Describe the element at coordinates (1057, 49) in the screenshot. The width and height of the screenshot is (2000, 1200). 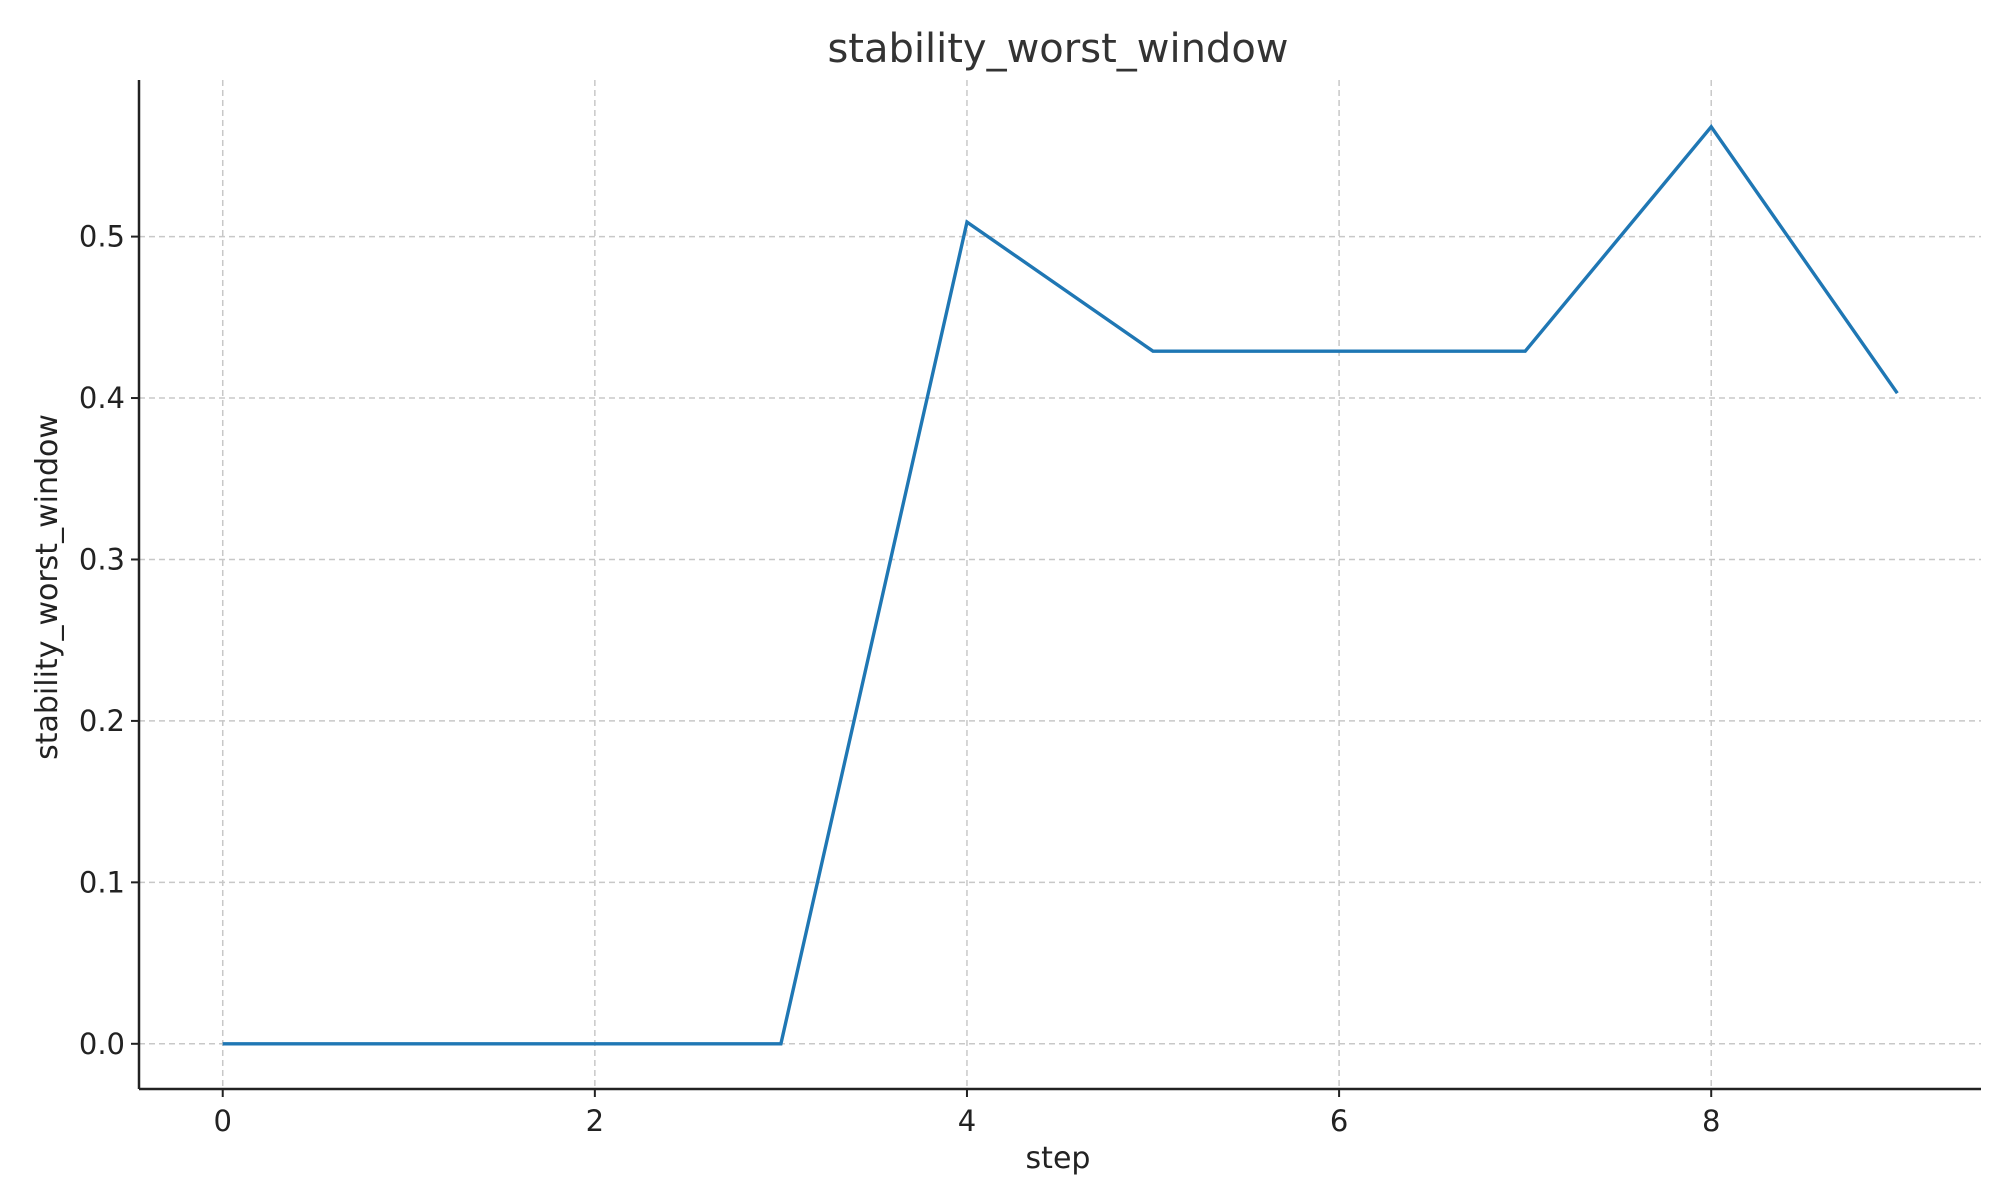
I see `chart-title: stability_worst_window` at that location.